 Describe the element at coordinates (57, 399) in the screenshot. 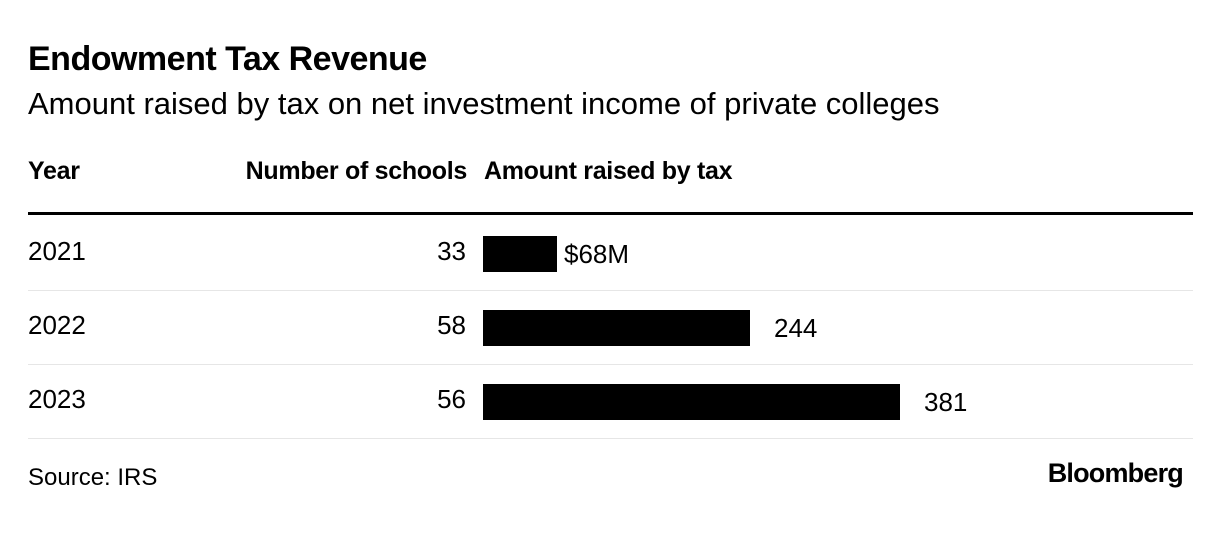

I see `year-cell: 2023` at that location.